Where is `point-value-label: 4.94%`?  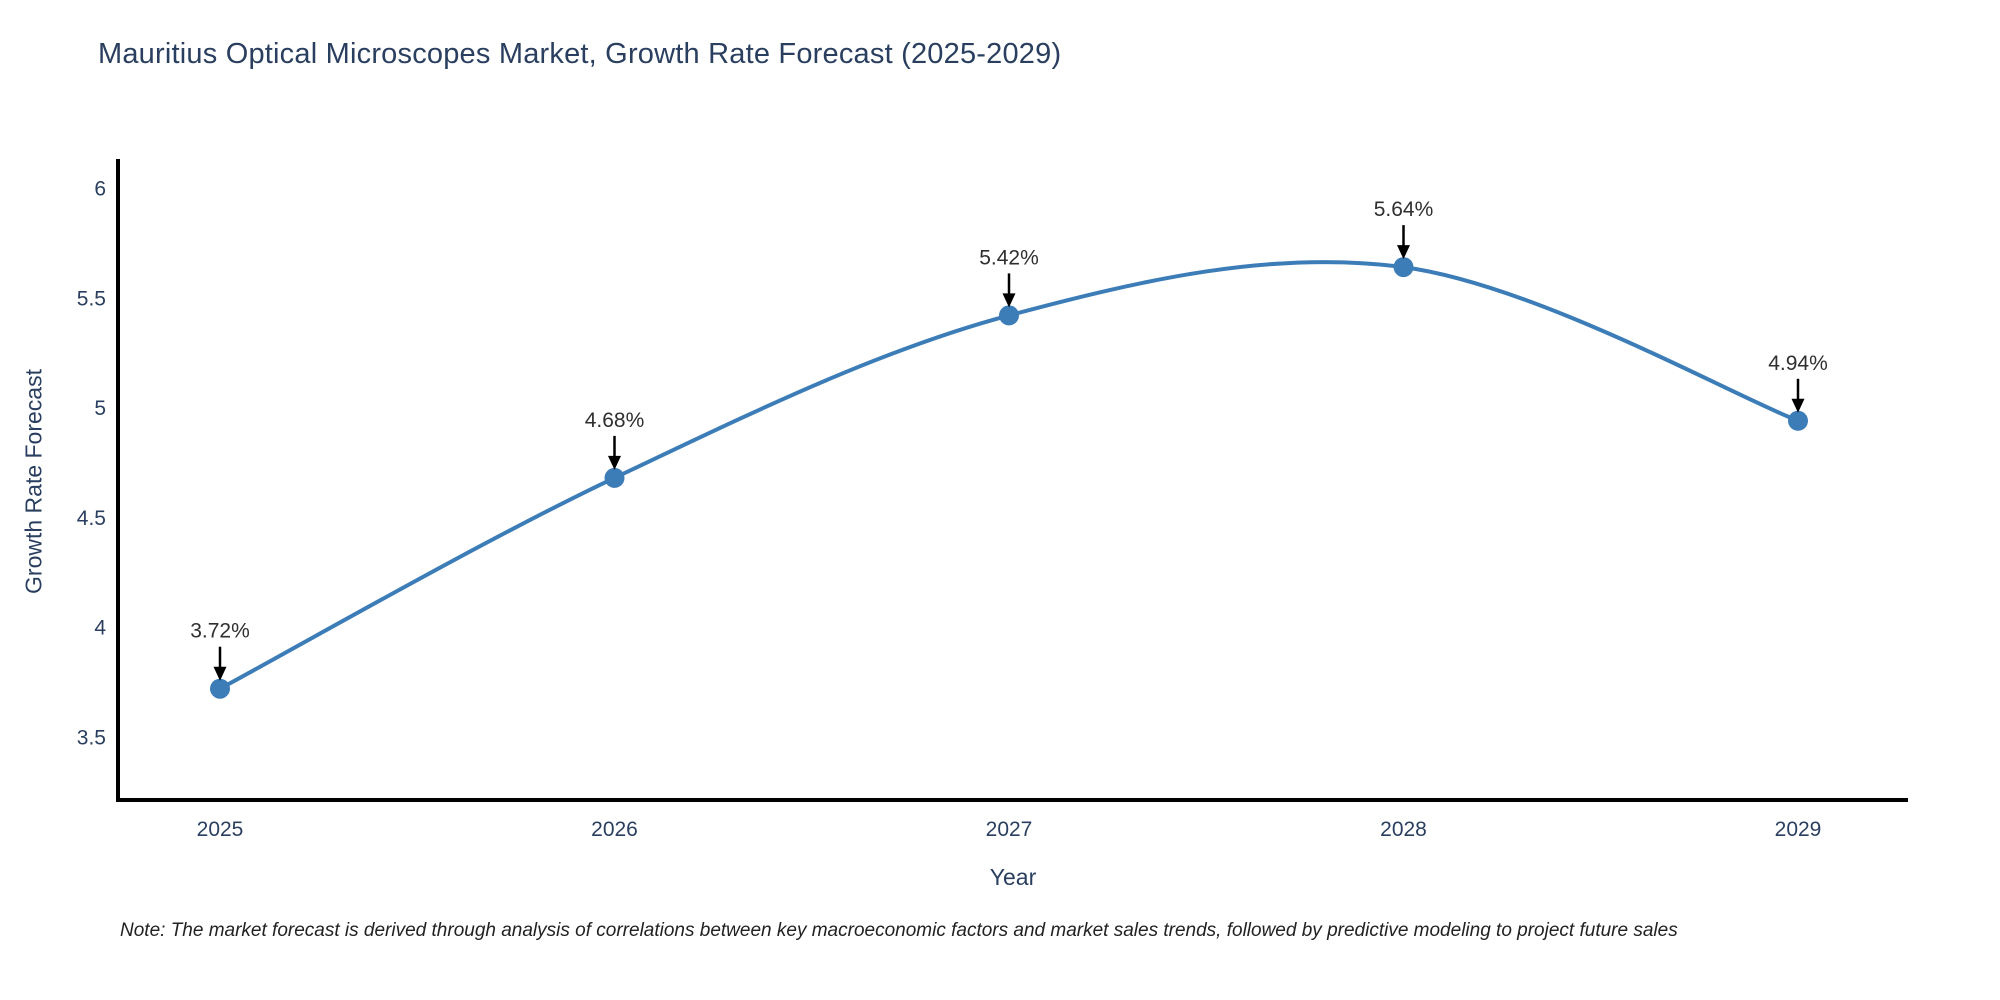
point-value-label: 4.94% is located at coordinates (1798, 363).